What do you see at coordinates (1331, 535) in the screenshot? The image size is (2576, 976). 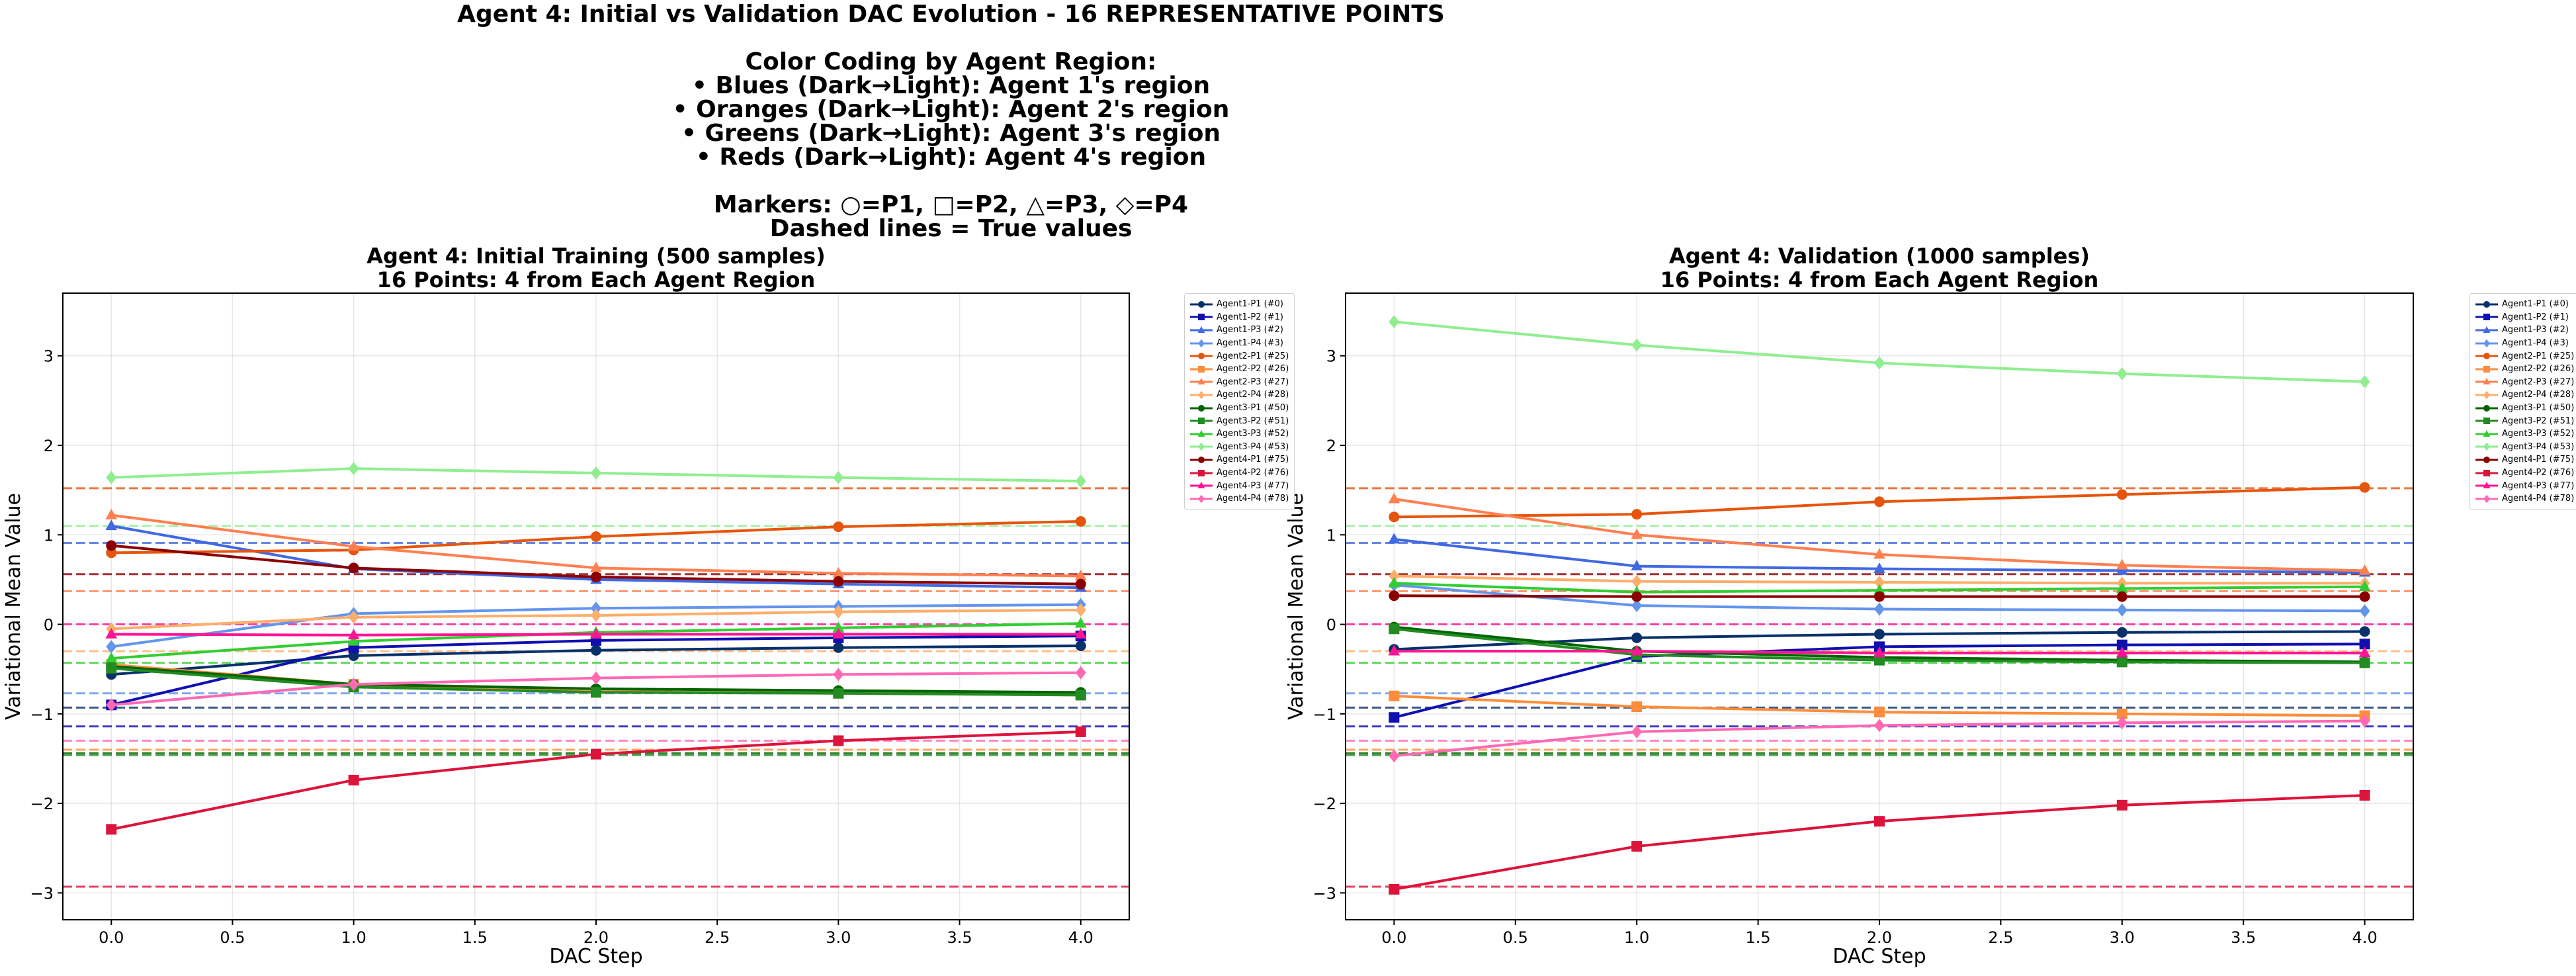 I see `y-tick-label: 1` at bounding box center [1331, 535].